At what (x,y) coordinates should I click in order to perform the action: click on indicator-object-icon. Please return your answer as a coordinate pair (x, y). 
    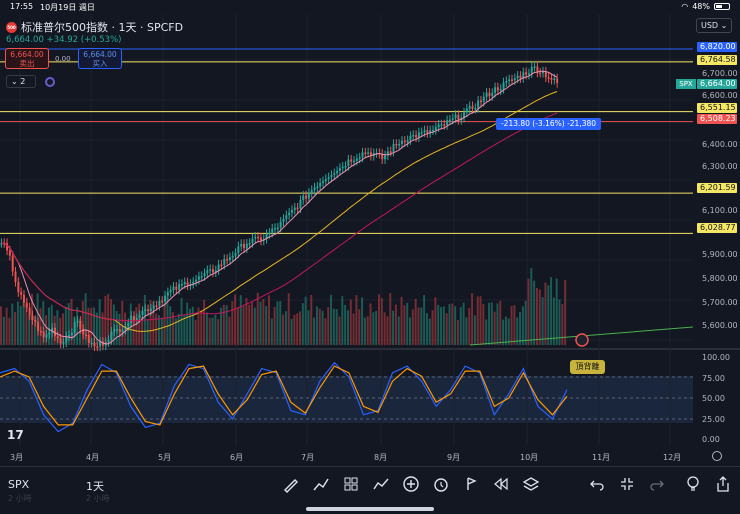
    Looking at the image, I should click on (50, 82).